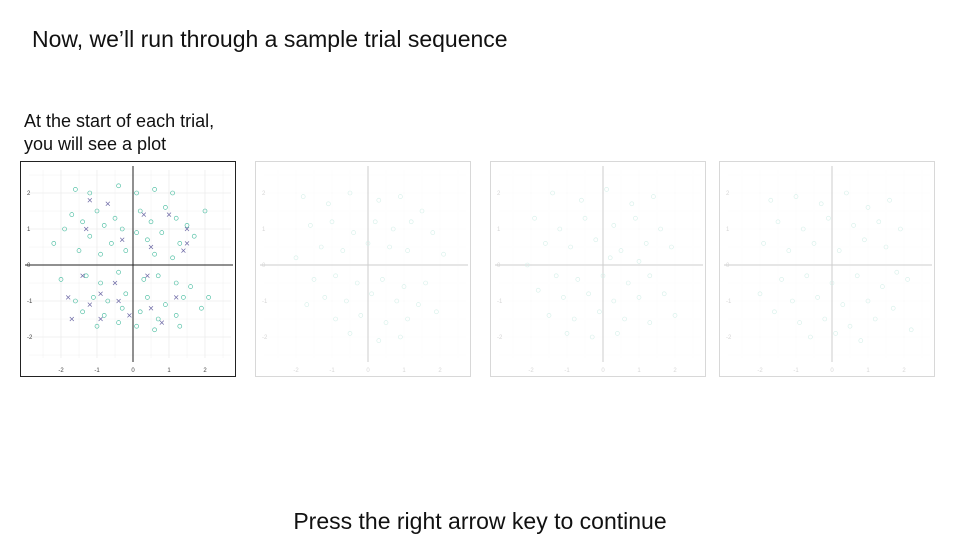  I want to click on scatter-plot-faded-1: -2 -1 0 1 2 2 1 0 -1 -2, so click(363, 269).